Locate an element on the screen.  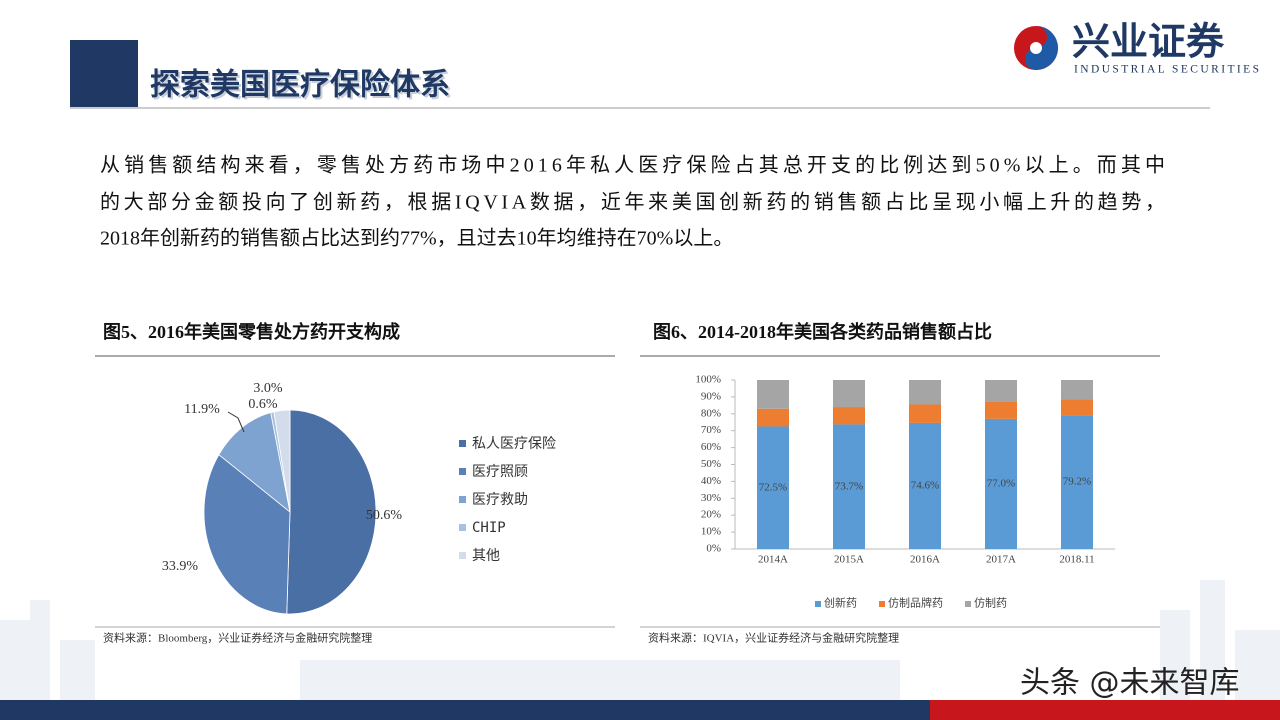
data-label: 3.0% is located at coordinates (268, 388).